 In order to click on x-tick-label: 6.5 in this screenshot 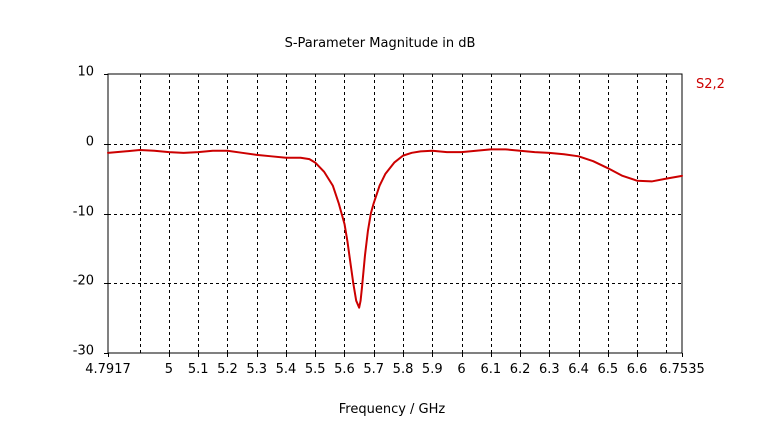, I will do `click(607, 369)`.